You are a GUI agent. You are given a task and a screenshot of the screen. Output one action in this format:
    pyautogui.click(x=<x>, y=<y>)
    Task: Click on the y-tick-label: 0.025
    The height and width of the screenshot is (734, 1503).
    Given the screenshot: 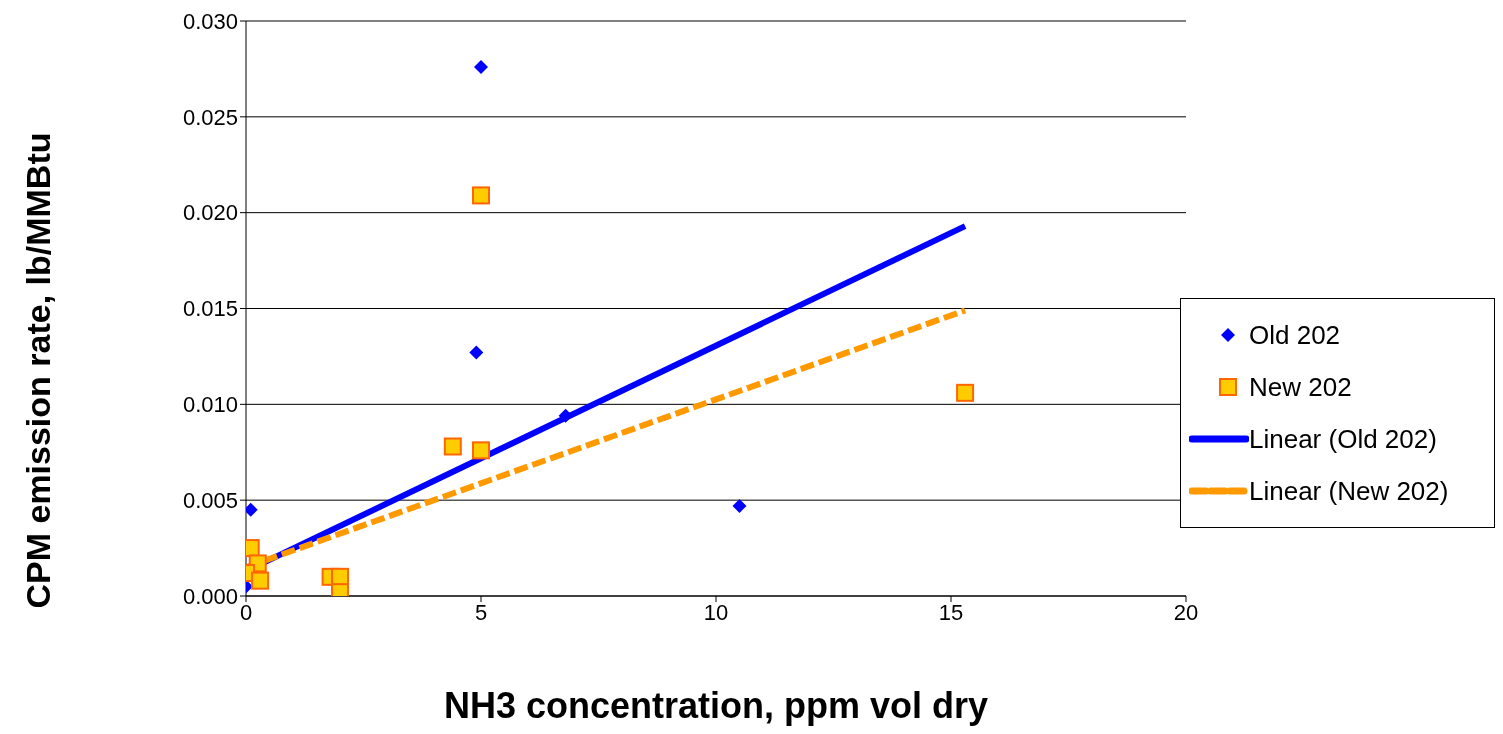 What is the action you would take?
    pyautogui.click(x=210, y=117)
    